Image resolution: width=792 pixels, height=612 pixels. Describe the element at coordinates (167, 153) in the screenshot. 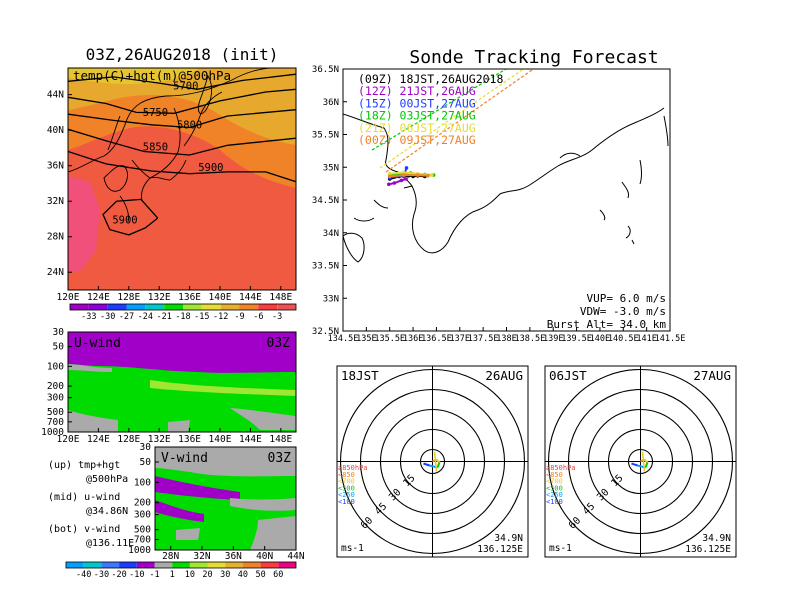

I see `map-contour-labels: 5700 5750 5800 5850 5900 5900` at that location.